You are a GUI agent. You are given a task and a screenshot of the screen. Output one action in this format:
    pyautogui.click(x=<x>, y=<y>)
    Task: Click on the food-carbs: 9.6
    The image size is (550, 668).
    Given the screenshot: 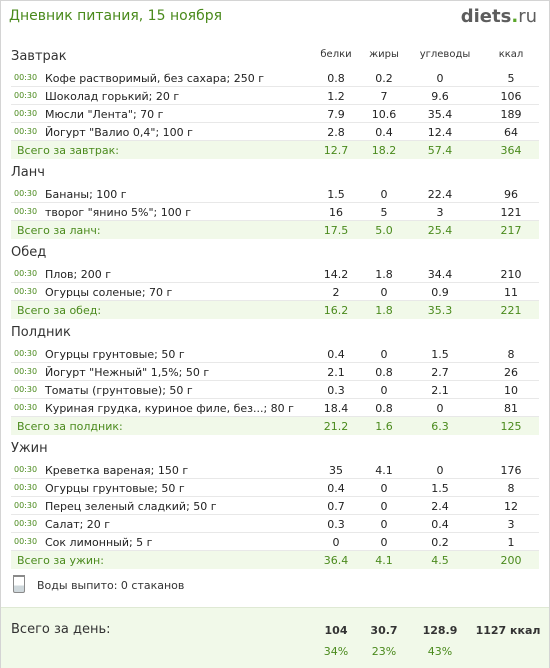 What is the action you would take?
    pyautogui.click(x=440, y=96)
    